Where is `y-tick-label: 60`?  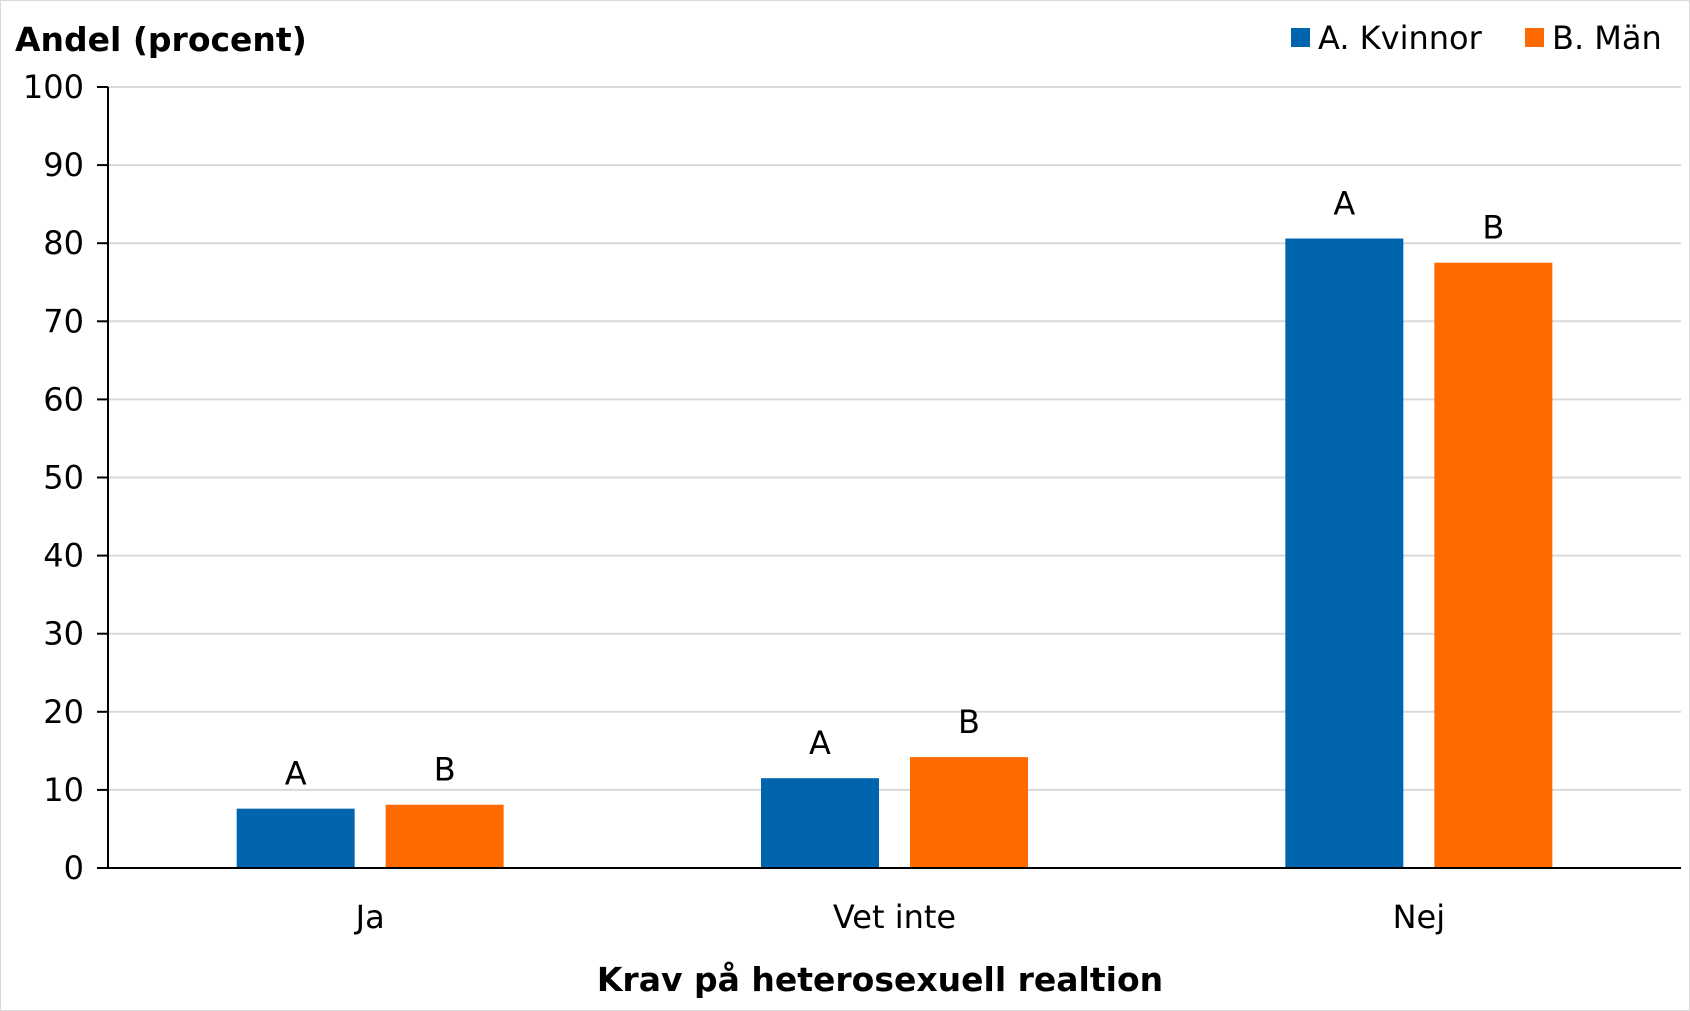 y-tick-label: 60 is located at coordinates (63, 399).